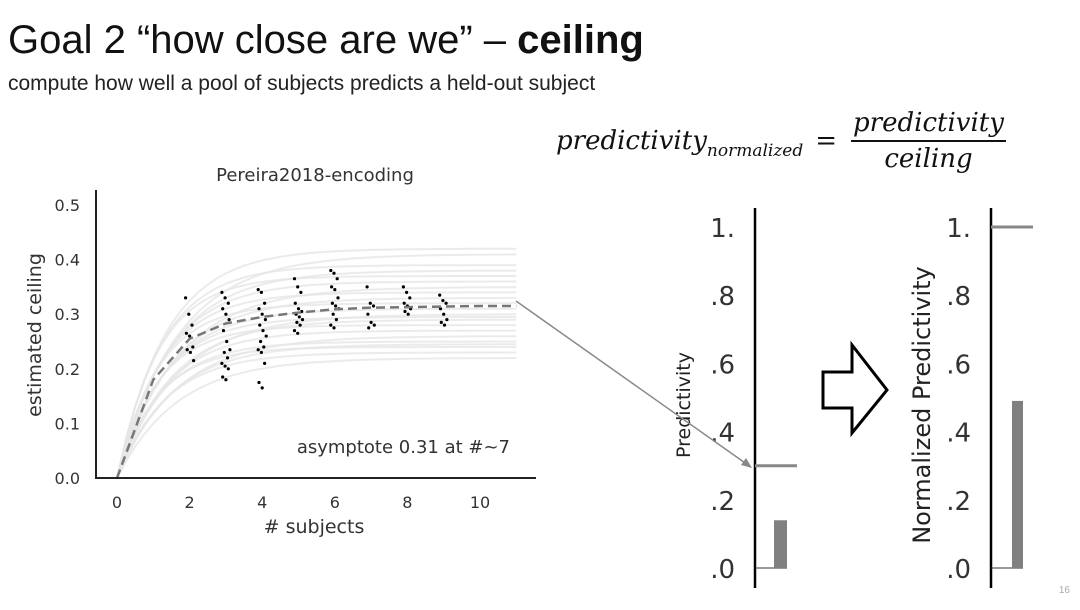 This screenshot has width=1080, height=610. What do you see at coordinates (826, 141) in the screenshot?
I see `formula-equals: =` at bounding box center [826, 141].